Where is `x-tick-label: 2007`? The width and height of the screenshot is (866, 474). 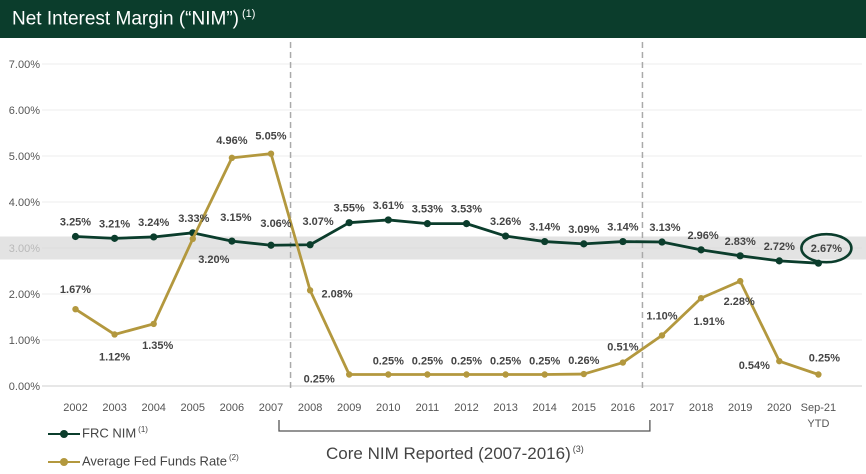 x-tick-label: 2007 is located at coordinates (271, 408).